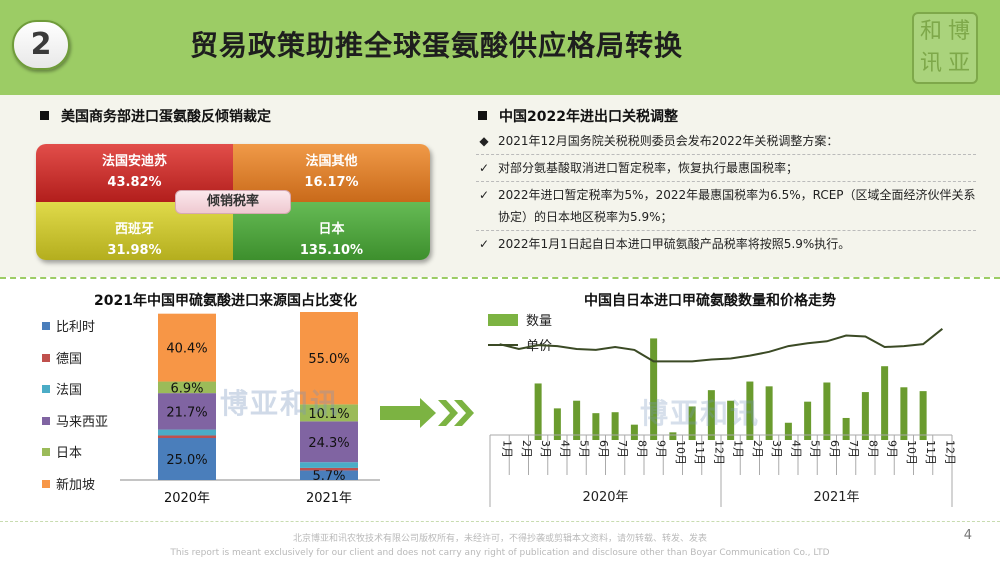  I want to click on antidumping-heading-text: 美国商务部进口蛋氨酸反倾销裁定, so click(166, 117).